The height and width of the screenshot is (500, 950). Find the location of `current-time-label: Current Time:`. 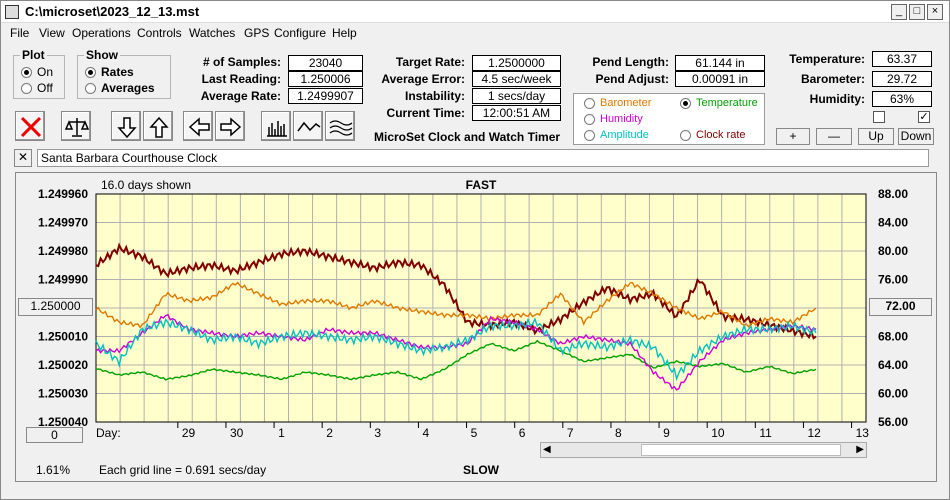

current-time-label: Current Time: is located at coordinates (425, 113).